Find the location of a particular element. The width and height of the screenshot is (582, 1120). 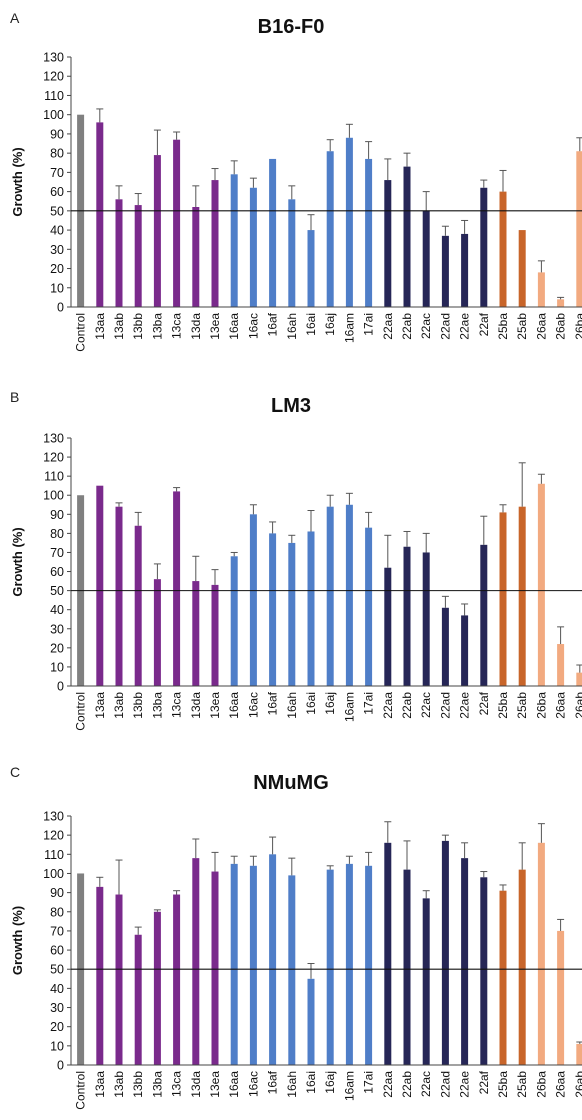

y-axis-label: Growth (%) is located at coordinates (17, 561).